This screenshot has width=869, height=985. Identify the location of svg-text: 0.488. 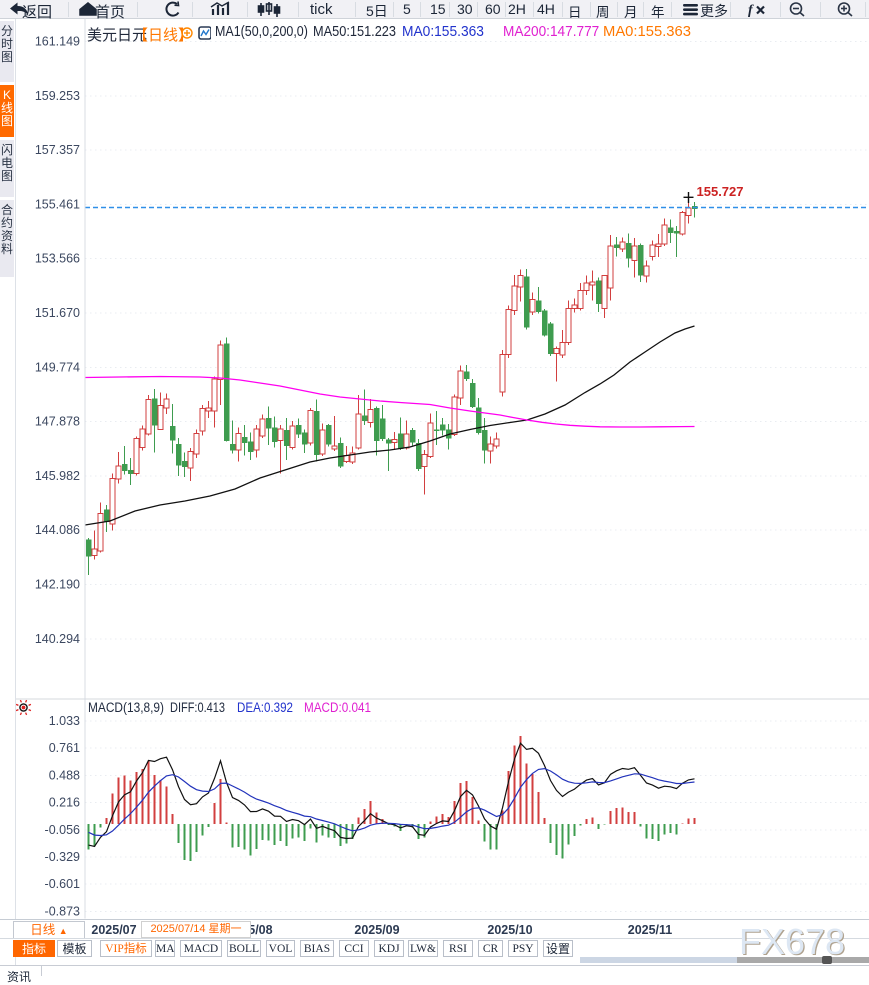
(64, 775).